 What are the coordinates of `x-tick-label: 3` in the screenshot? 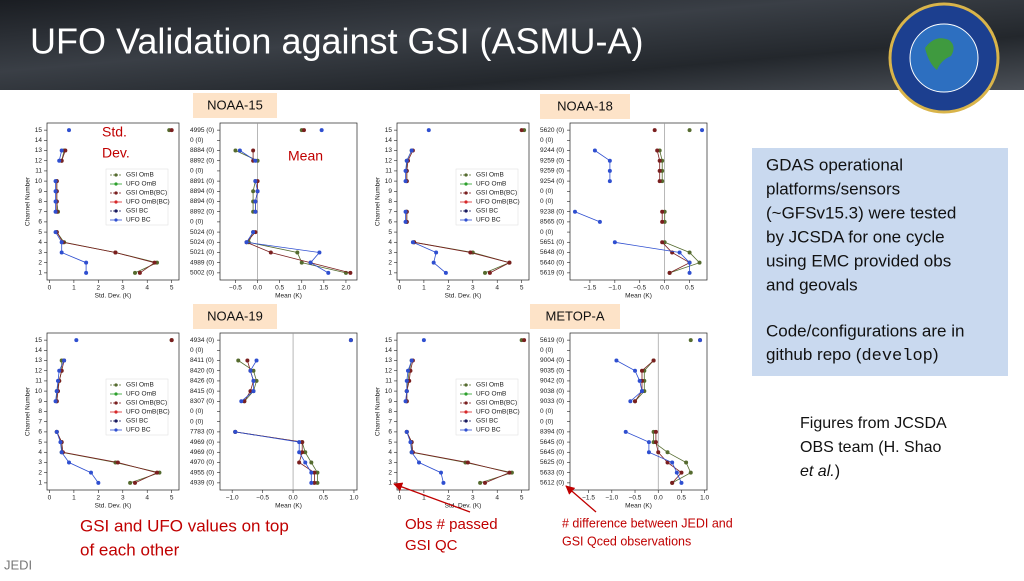 It's located at (123, 498).